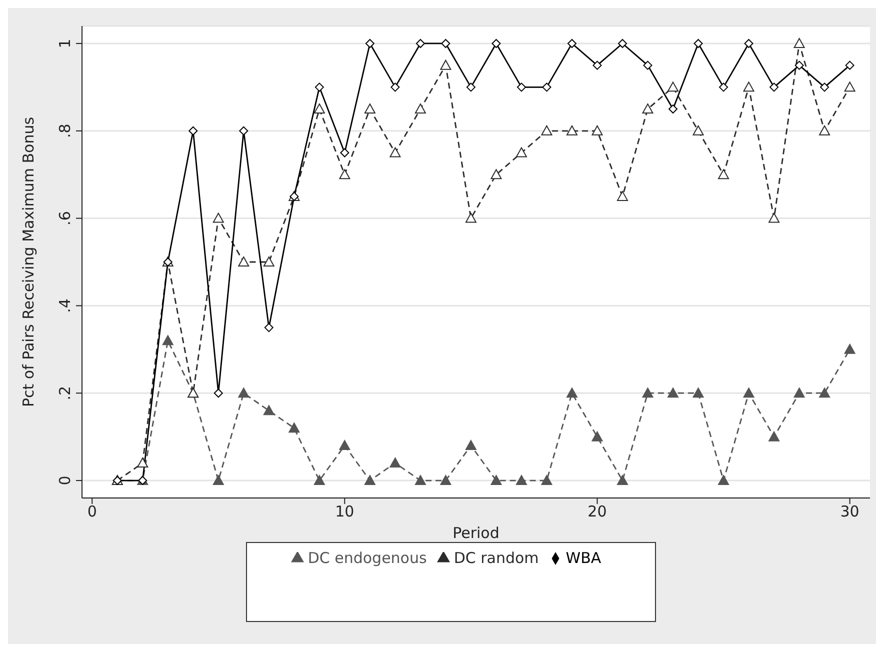  Describe the element at coordinates (597, 511) in the screenshot. I see `x-tick-label: 20` at that location.